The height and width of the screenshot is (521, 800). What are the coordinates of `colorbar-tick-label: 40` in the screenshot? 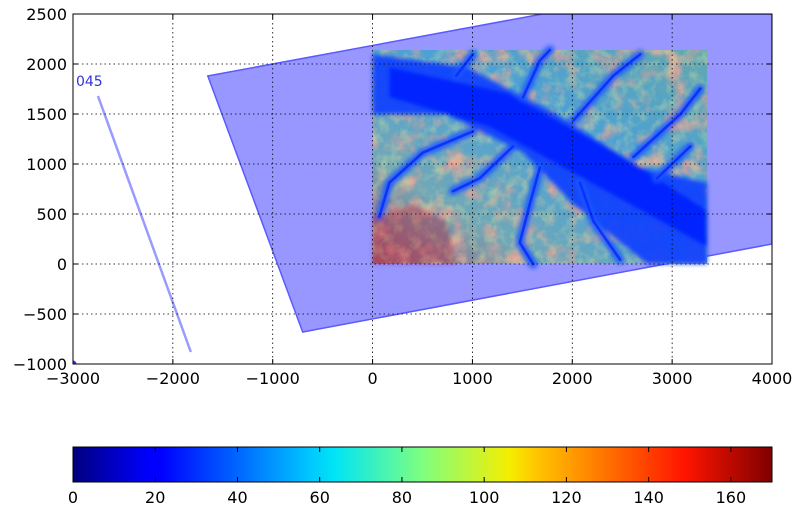 It's located at (237, 497).